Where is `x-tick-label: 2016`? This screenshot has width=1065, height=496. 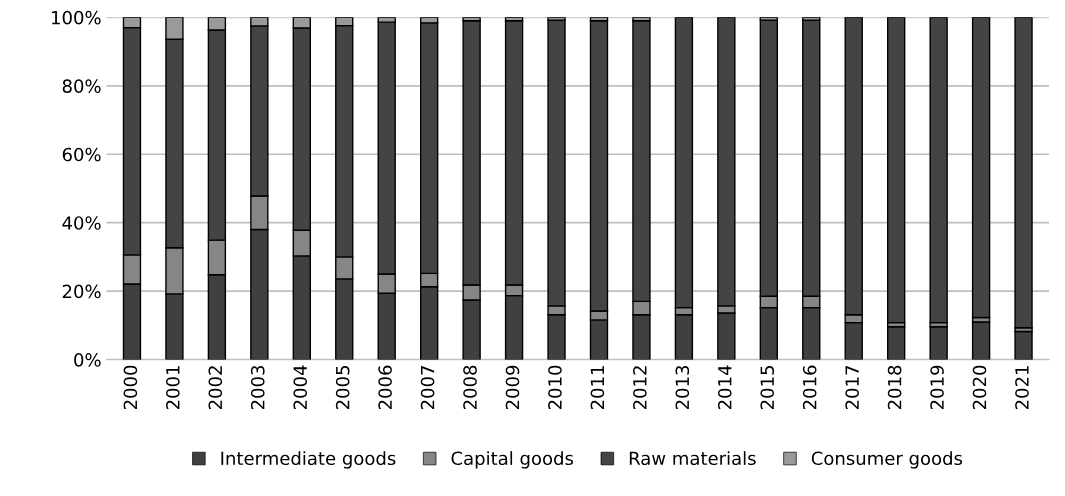 x-tick-label: 2016 is located at coordinates (809, 387).